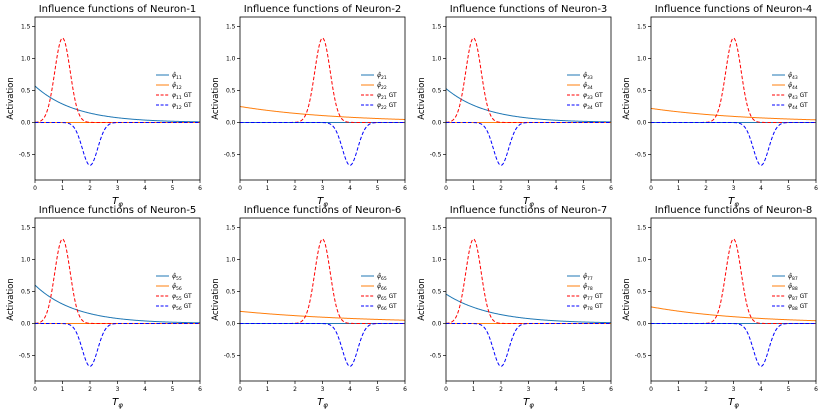  What do you see at coordinates (179, 108) in the screenshot?
I see `legend-subscript: 12` at bounding box center [179, 108].